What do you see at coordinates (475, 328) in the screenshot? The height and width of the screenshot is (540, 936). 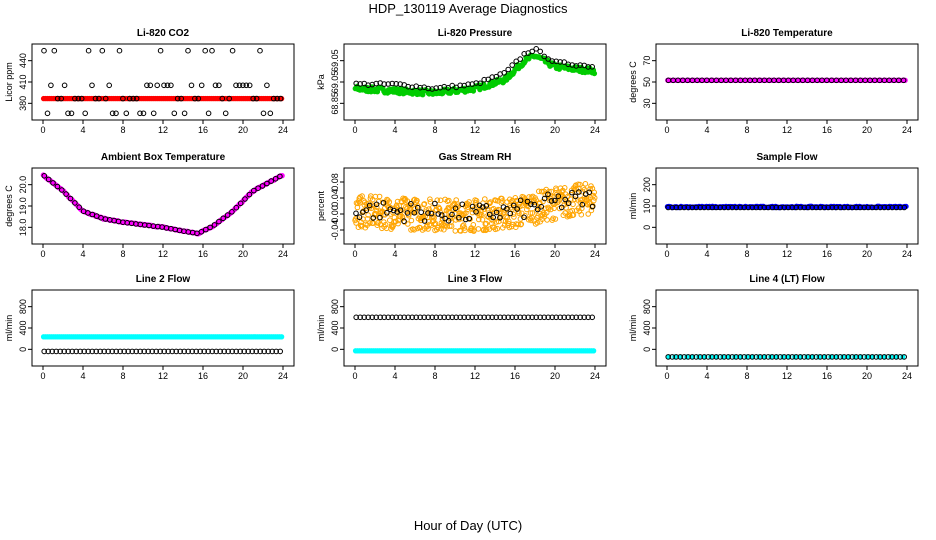 I see `plot-frame` at bounding box center [475, 328].